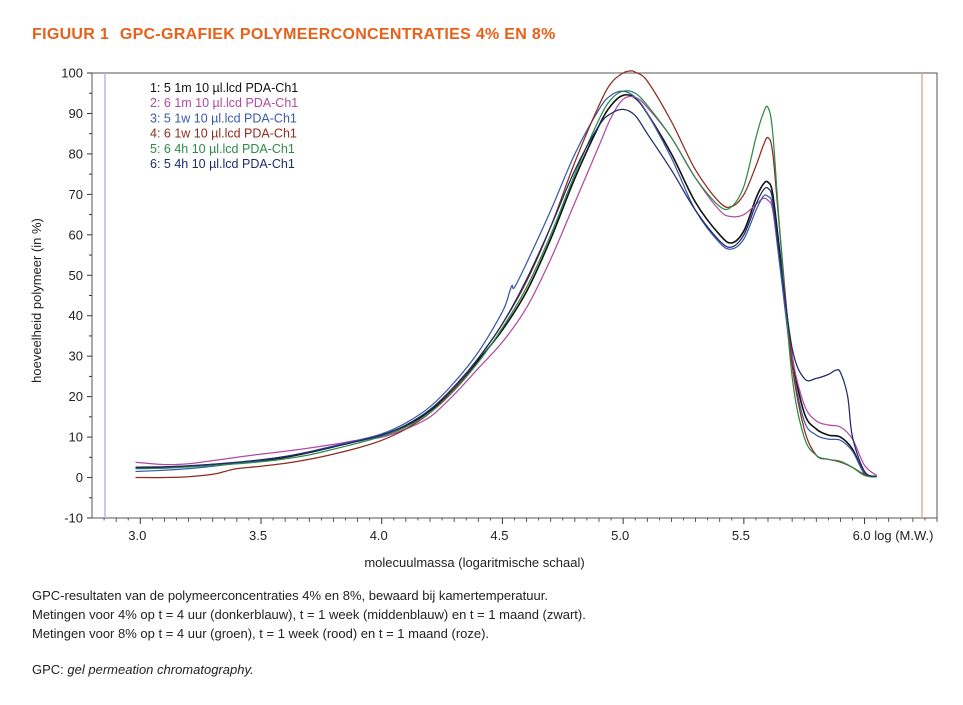  What do you see at coordinates (36, 300) in the screenshot?
I see `y-axis-label: hoeveelheid polymeer (in %)` at bounding box center [36, 300].